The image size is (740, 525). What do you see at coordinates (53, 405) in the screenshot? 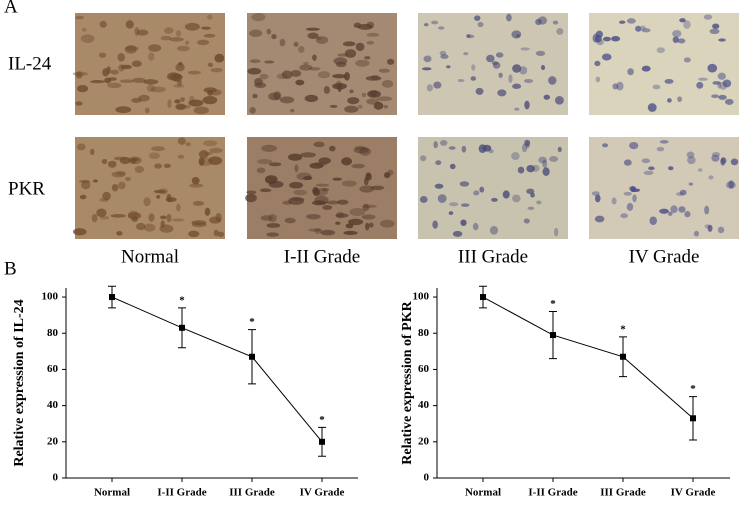
I see `y-tick-label: 40` at bounding box center [53, 405].